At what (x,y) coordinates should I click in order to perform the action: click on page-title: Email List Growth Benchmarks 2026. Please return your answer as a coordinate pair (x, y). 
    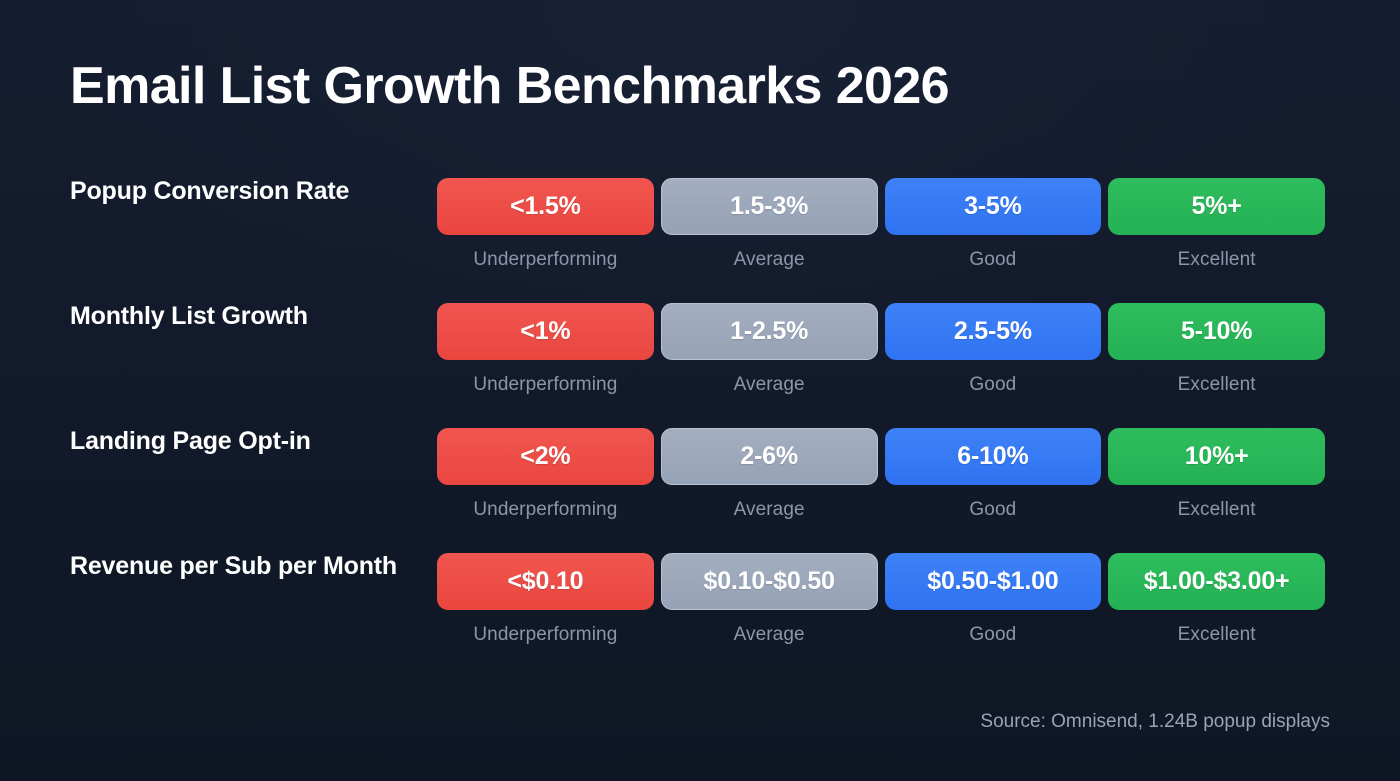
    Looking at the image, I should click on (510, 86).